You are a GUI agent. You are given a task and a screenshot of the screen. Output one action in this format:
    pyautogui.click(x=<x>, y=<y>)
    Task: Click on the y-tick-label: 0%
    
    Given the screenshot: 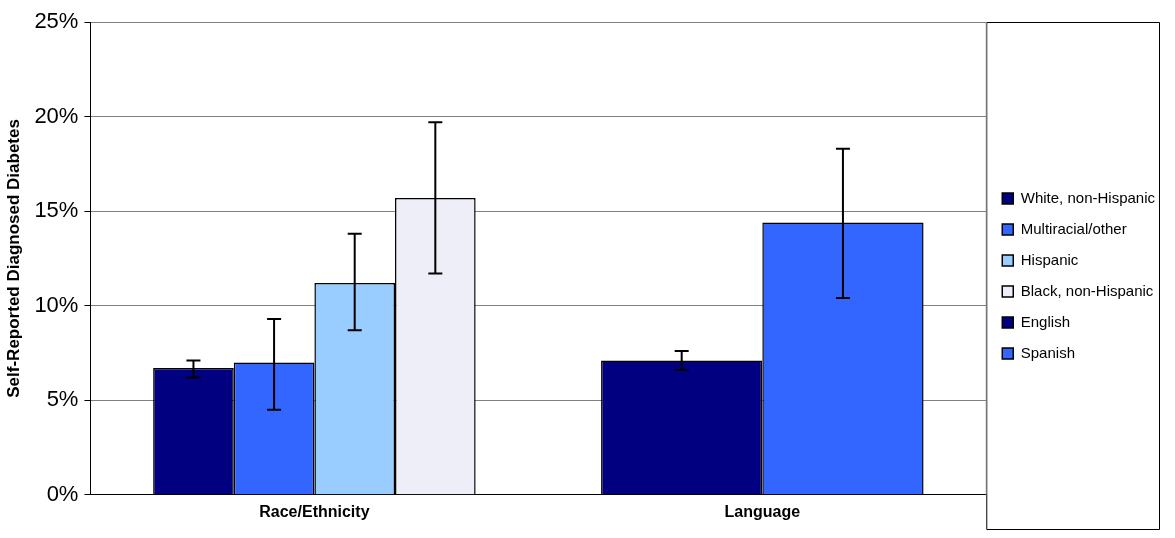 What is the action you would take?
    pyautogui.click(x=62, y=493)
    